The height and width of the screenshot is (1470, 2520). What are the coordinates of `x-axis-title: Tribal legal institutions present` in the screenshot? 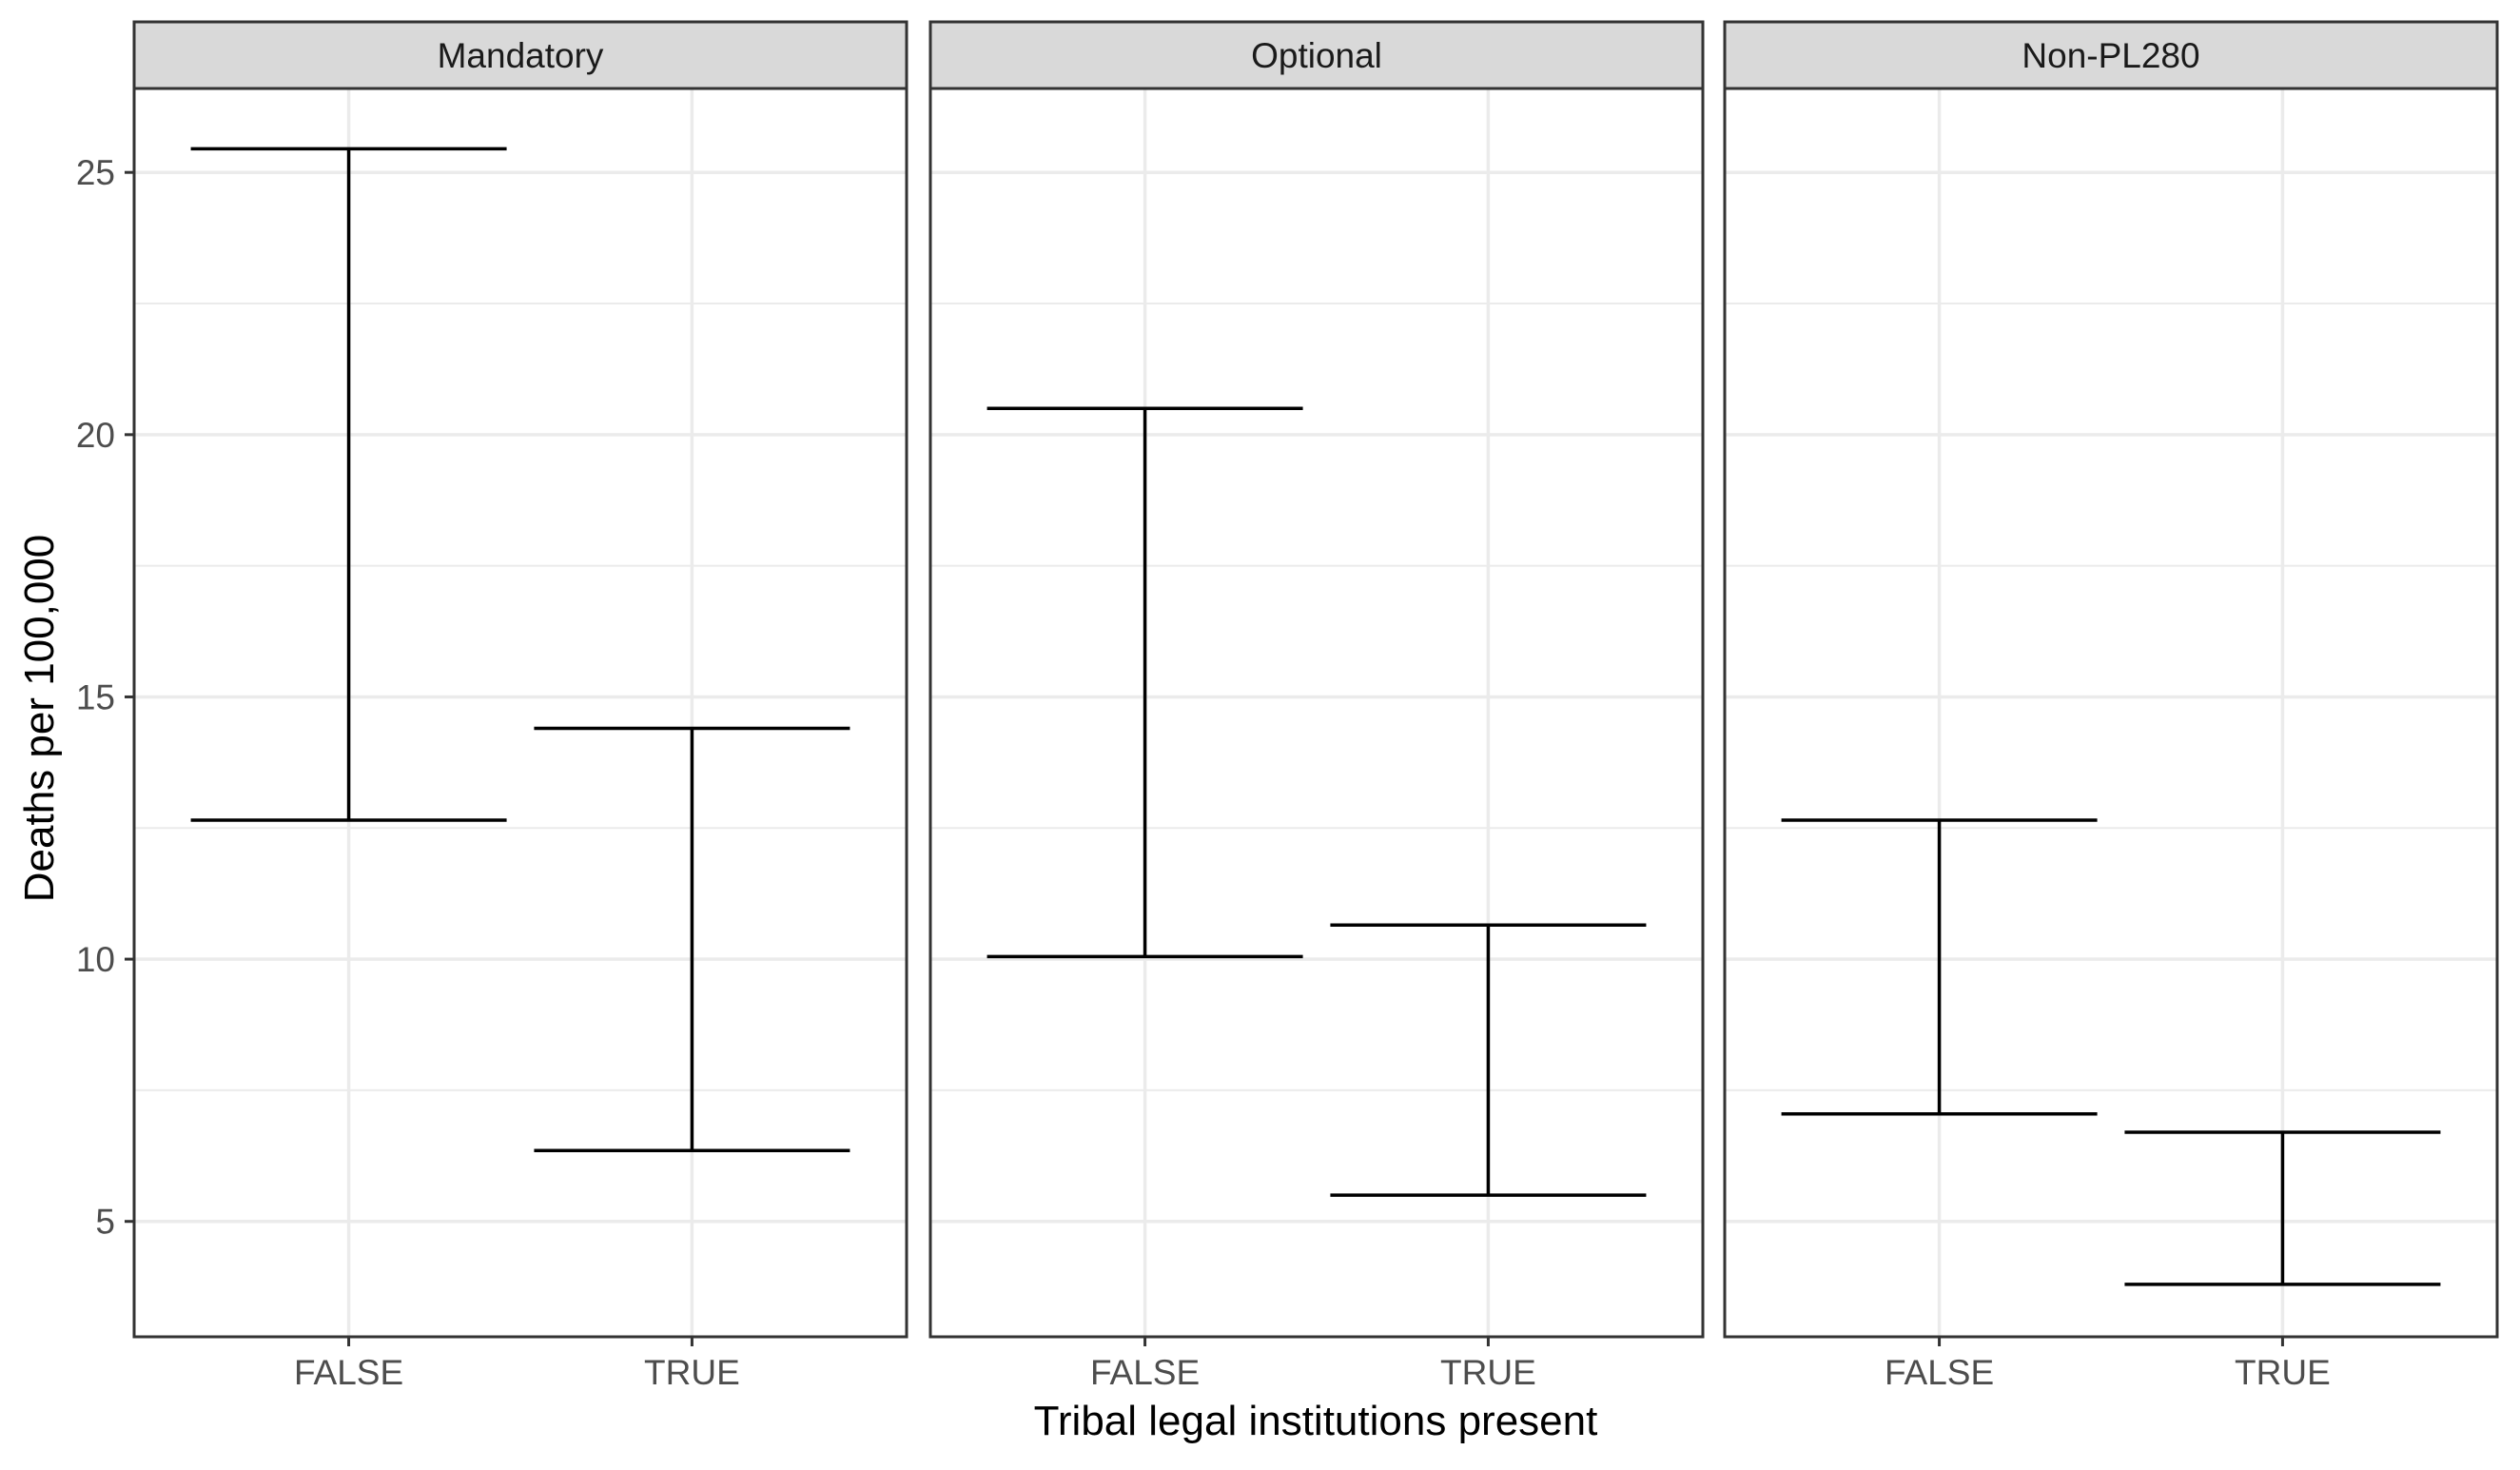 It's located at (1316, 1421).